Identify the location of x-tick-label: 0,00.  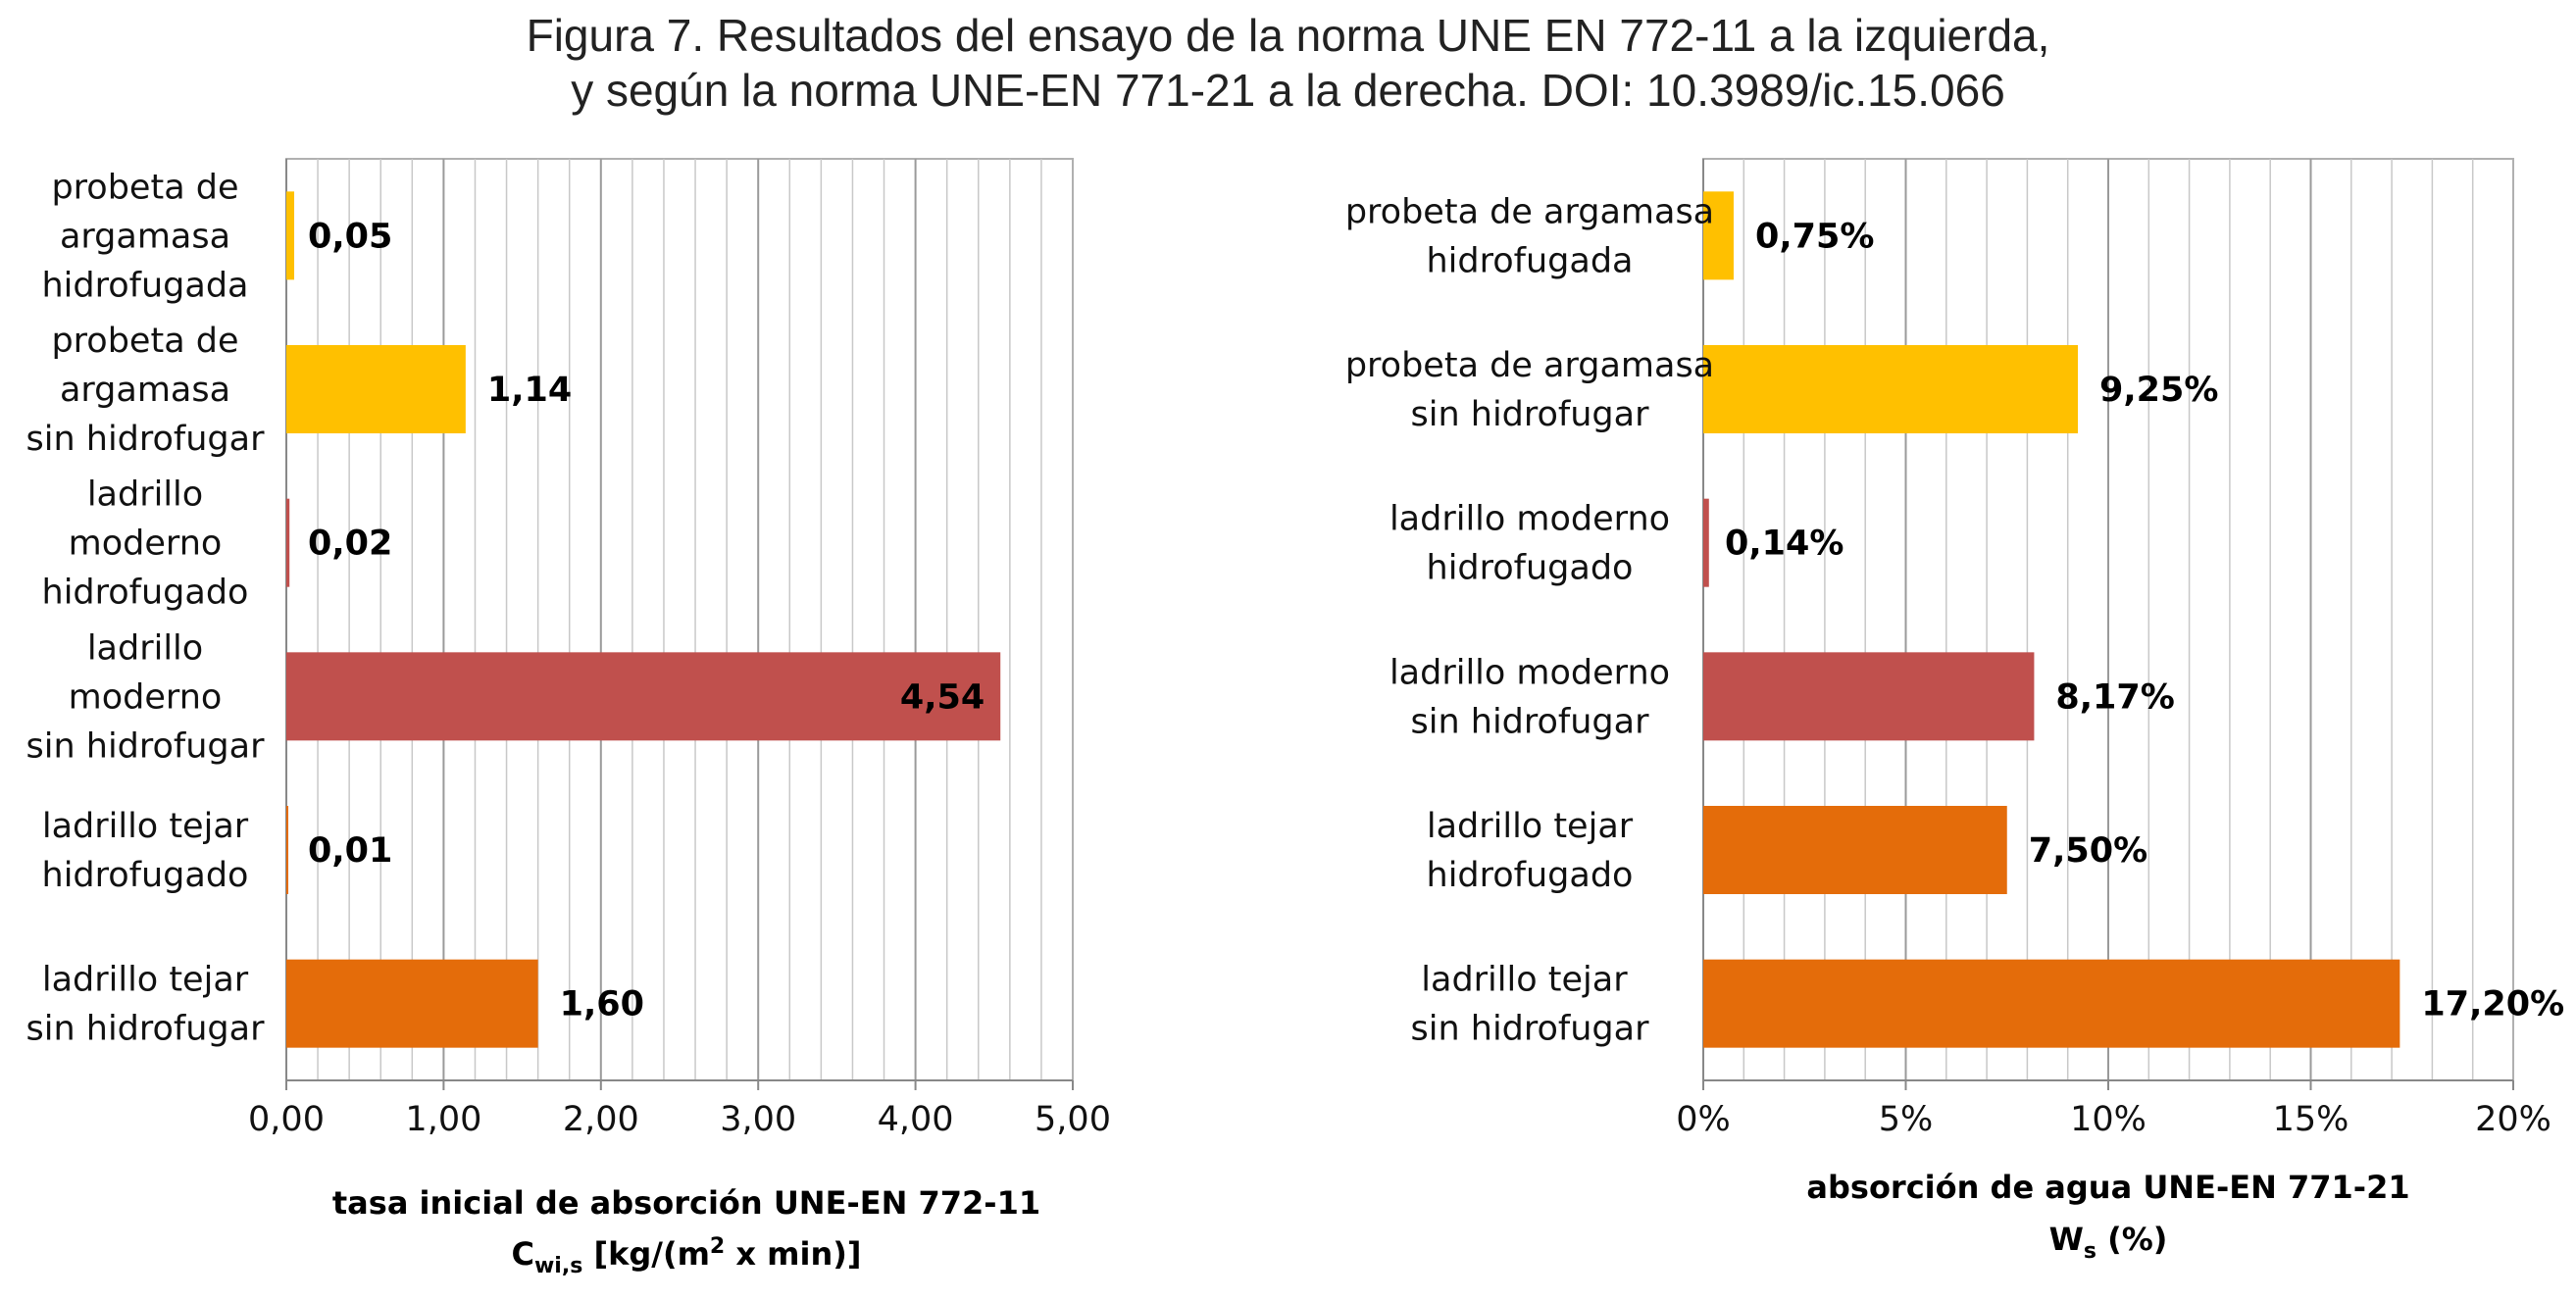
(287, 1119).